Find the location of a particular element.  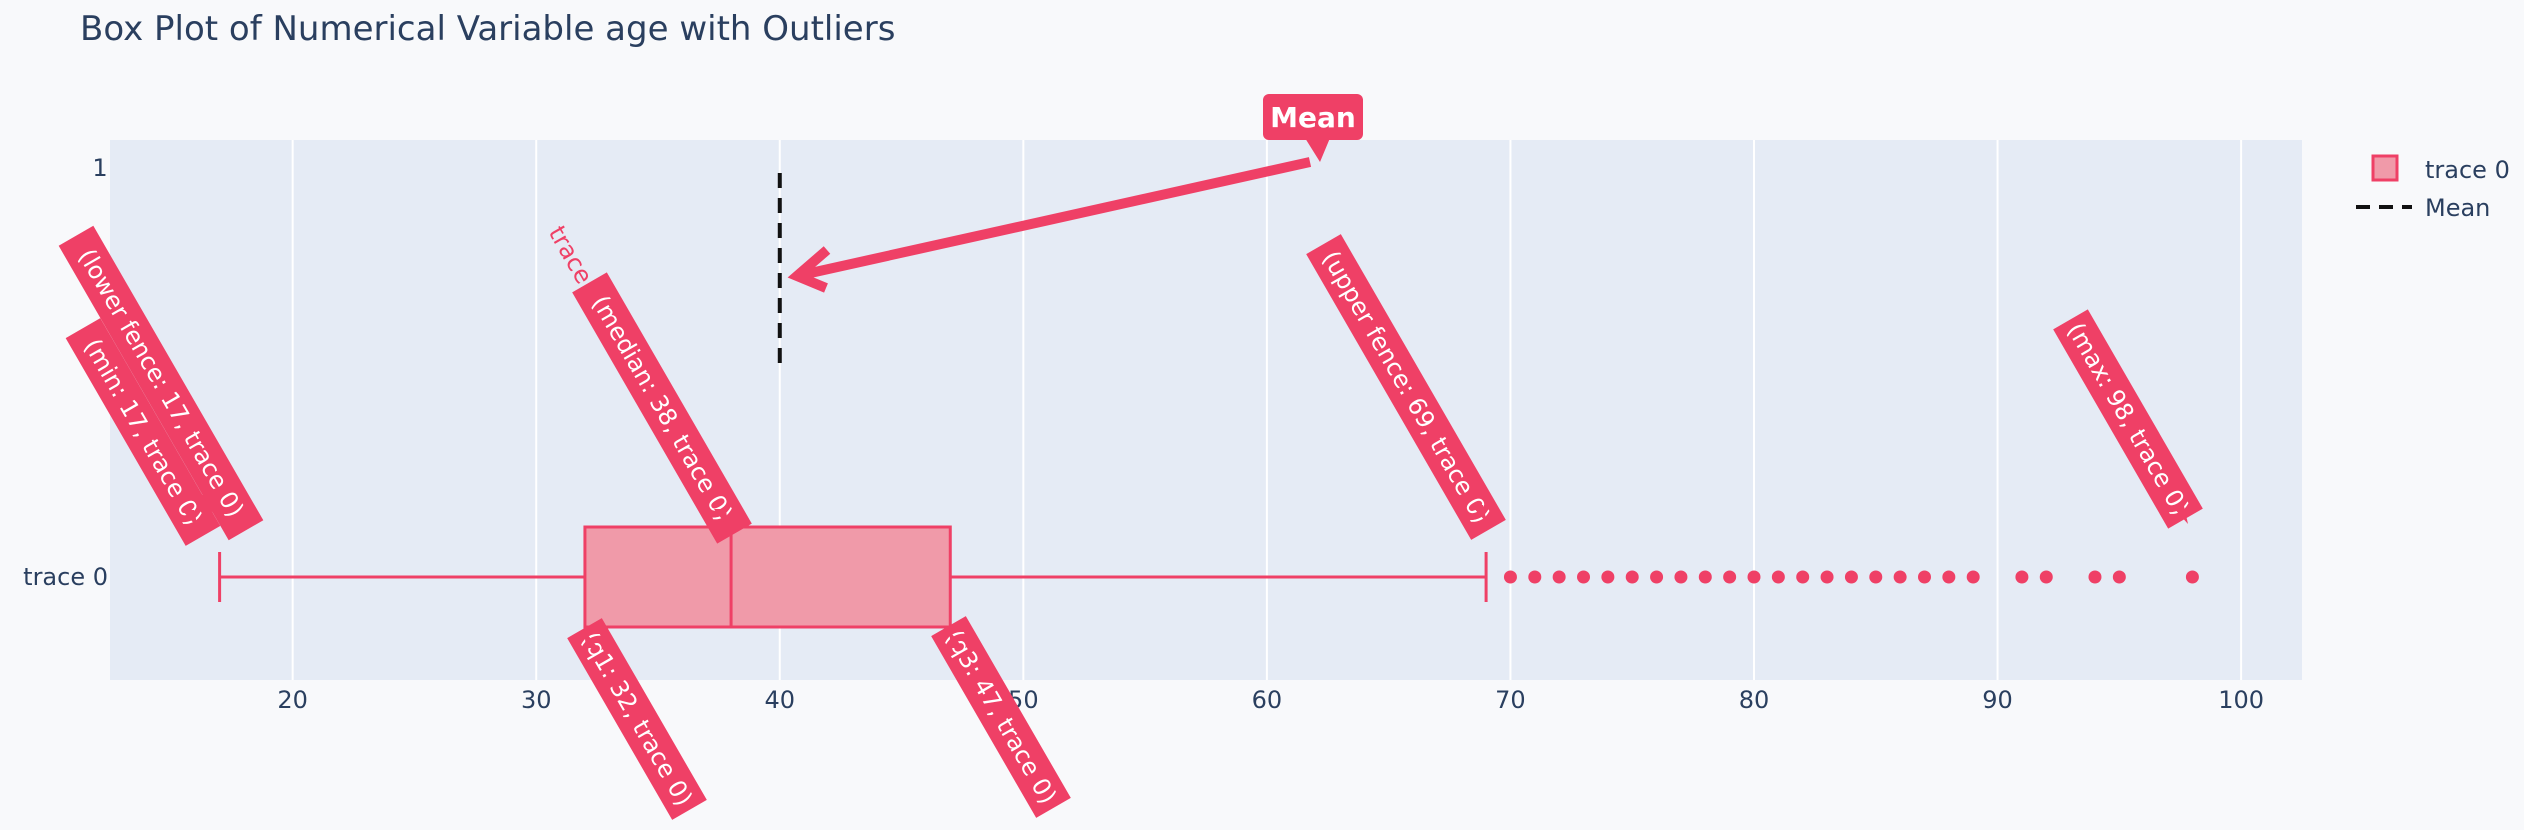

mean-callout-text: Mean is located at coordinates (1313, 117).